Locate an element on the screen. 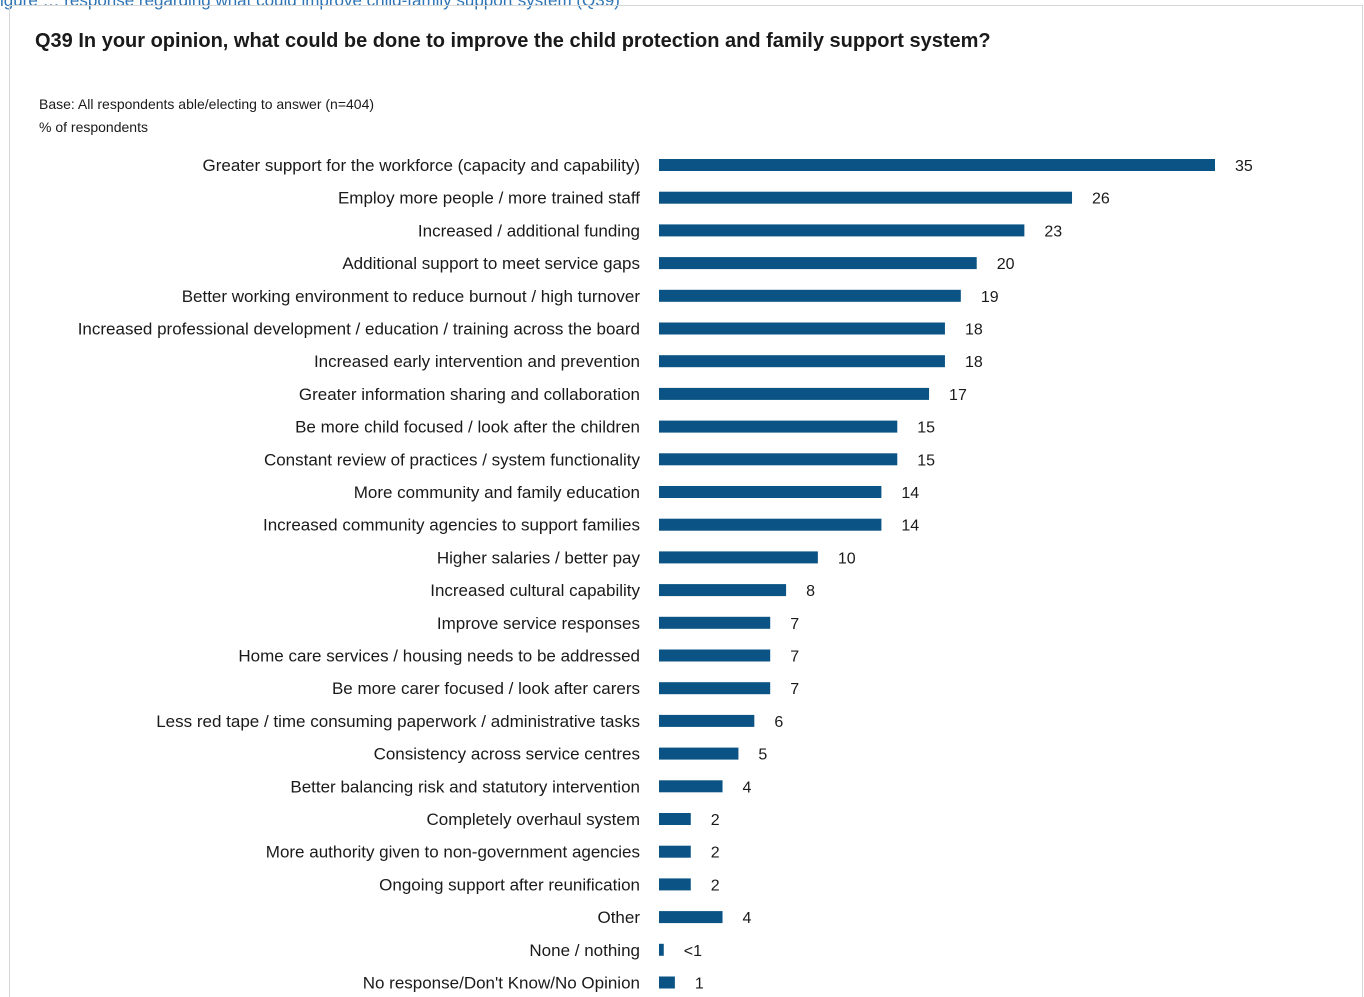 This screenshot has height=997, width=1364. data-label: 6 is located at coordinates (778, 722).